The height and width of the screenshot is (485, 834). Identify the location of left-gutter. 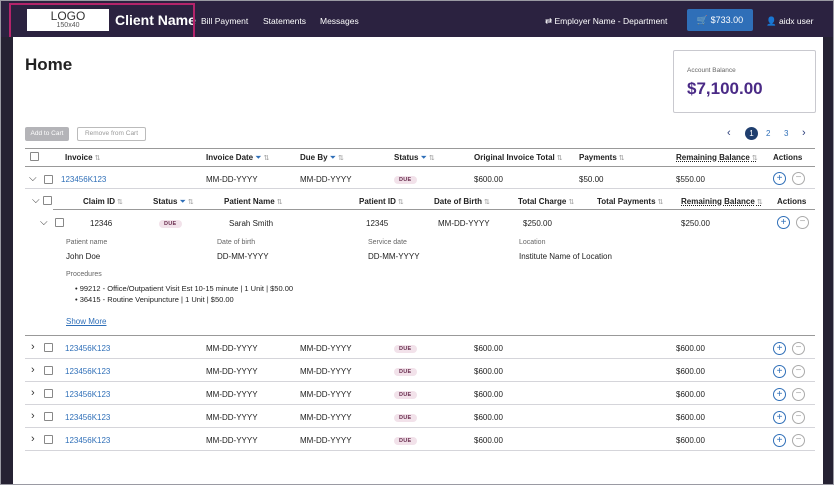
(7, 260).